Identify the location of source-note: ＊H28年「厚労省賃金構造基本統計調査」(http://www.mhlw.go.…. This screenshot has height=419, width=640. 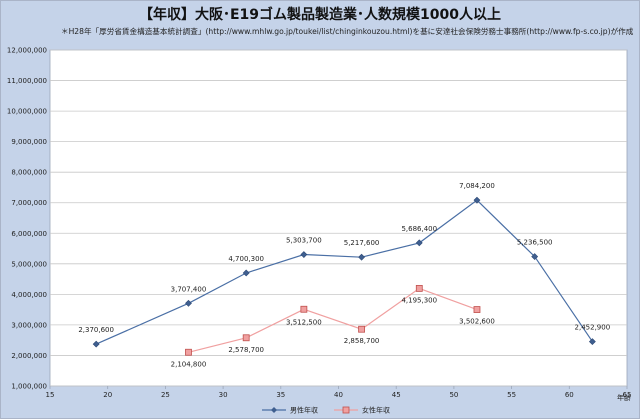
(347, 31).